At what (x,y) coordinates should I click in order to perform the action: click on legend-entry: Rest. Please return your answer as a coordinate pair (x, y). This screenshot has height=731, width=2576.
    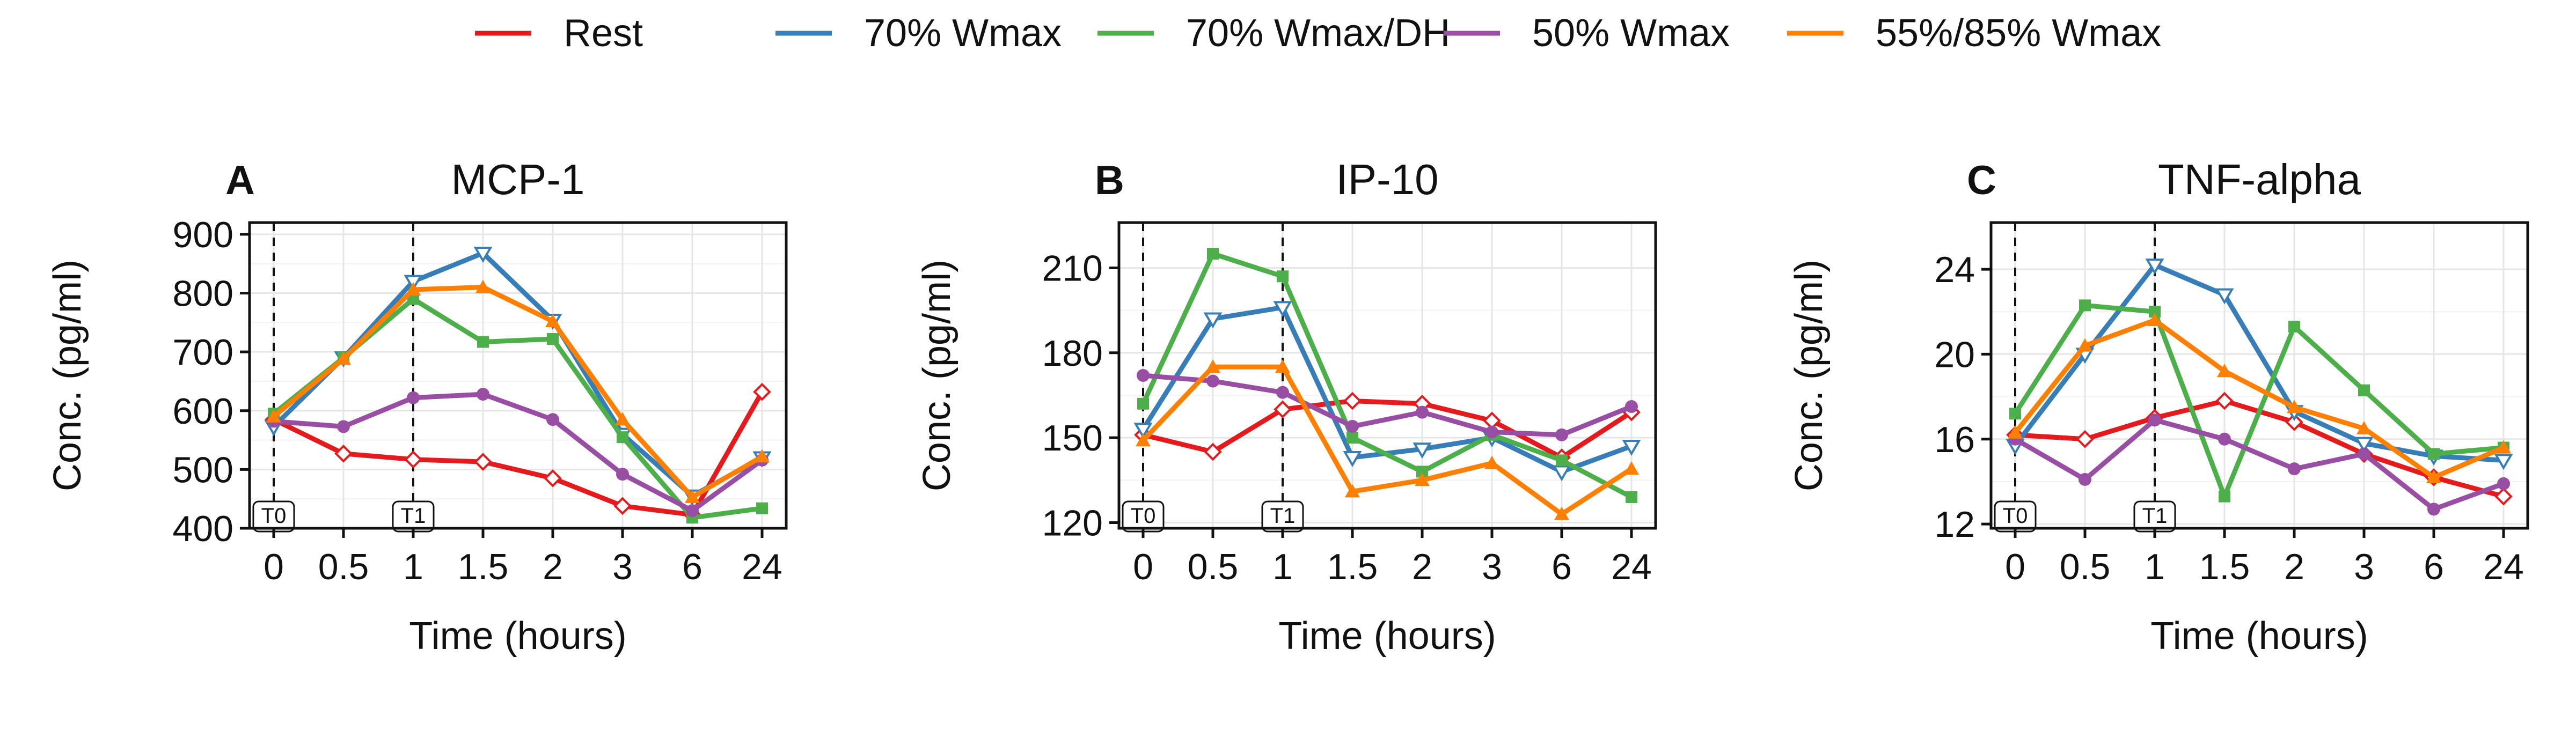
    Looking at the image, I should click on (559, 33).